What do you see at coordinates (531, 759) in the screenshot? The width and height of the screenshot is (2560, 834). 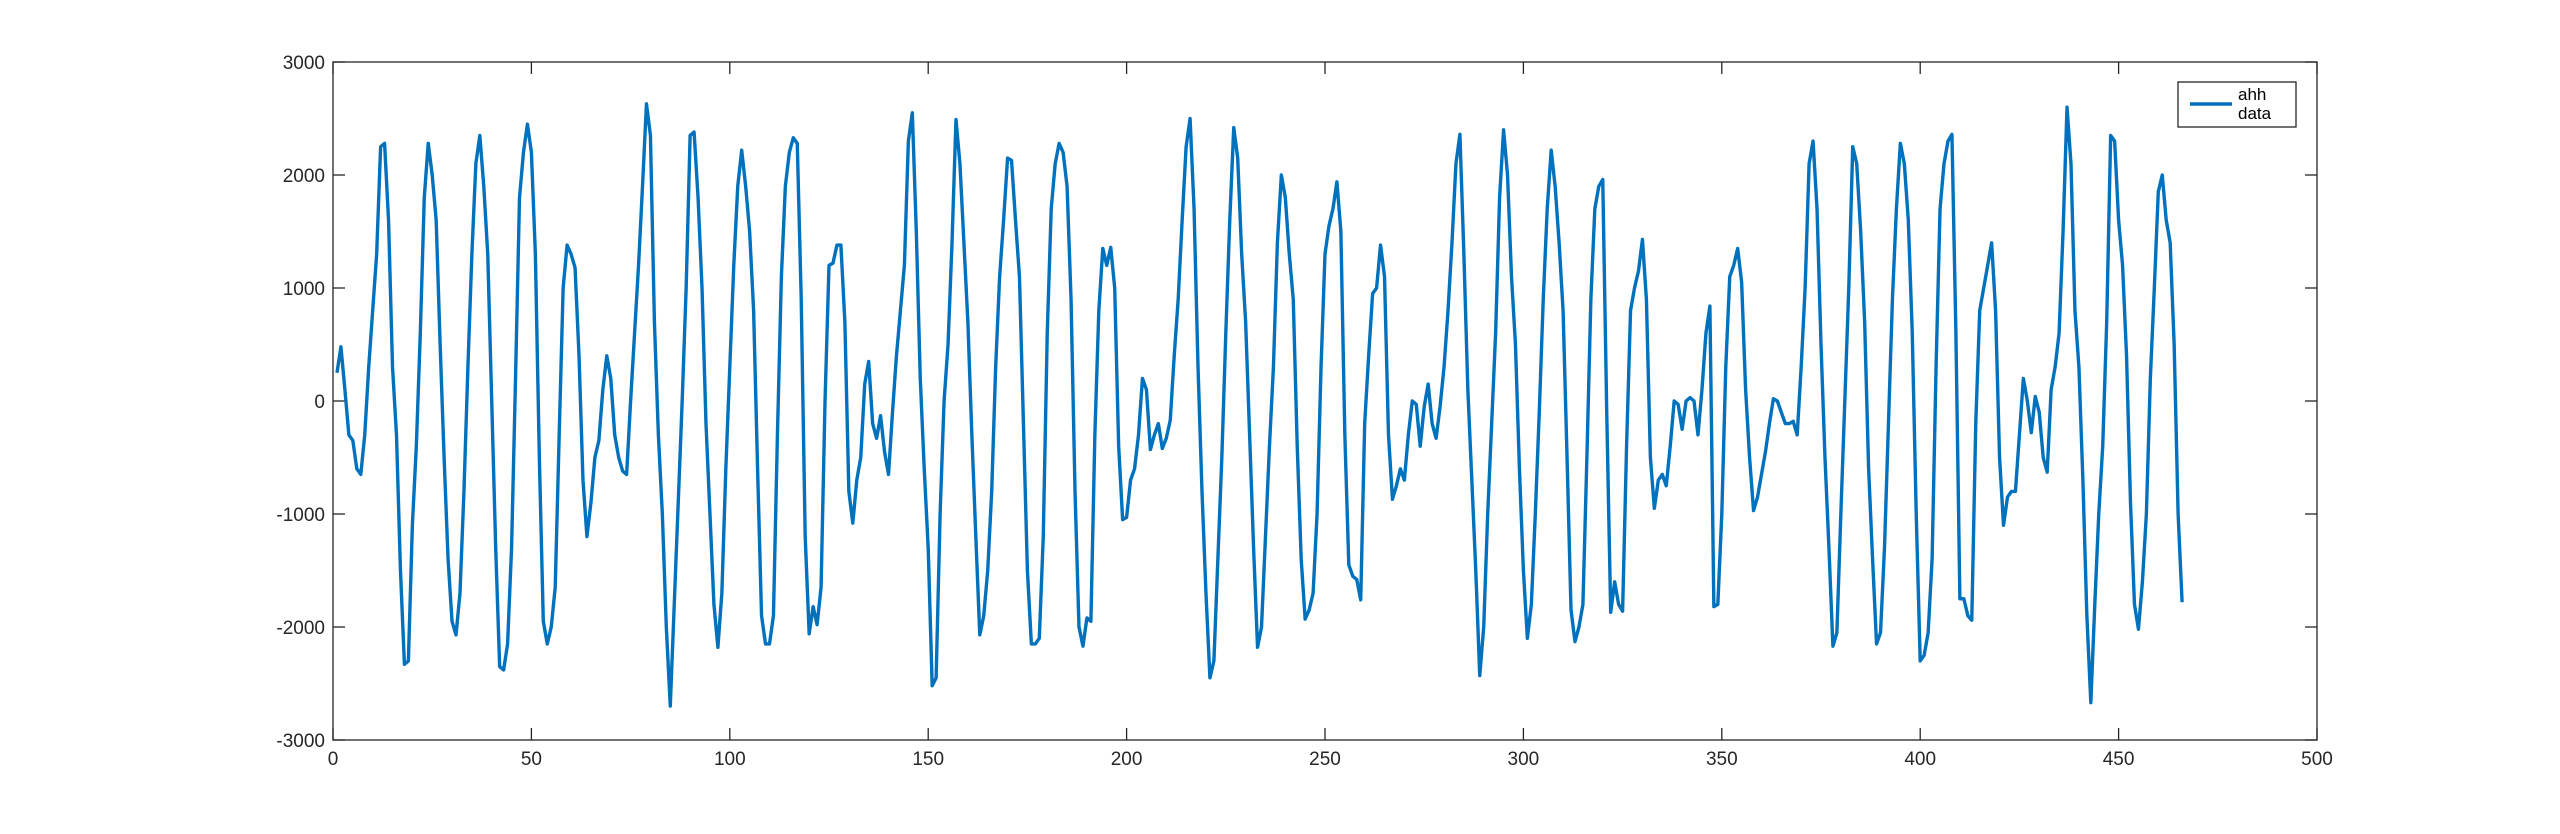 I see `x-tick-label: 50` at bounding box center [531, 759].